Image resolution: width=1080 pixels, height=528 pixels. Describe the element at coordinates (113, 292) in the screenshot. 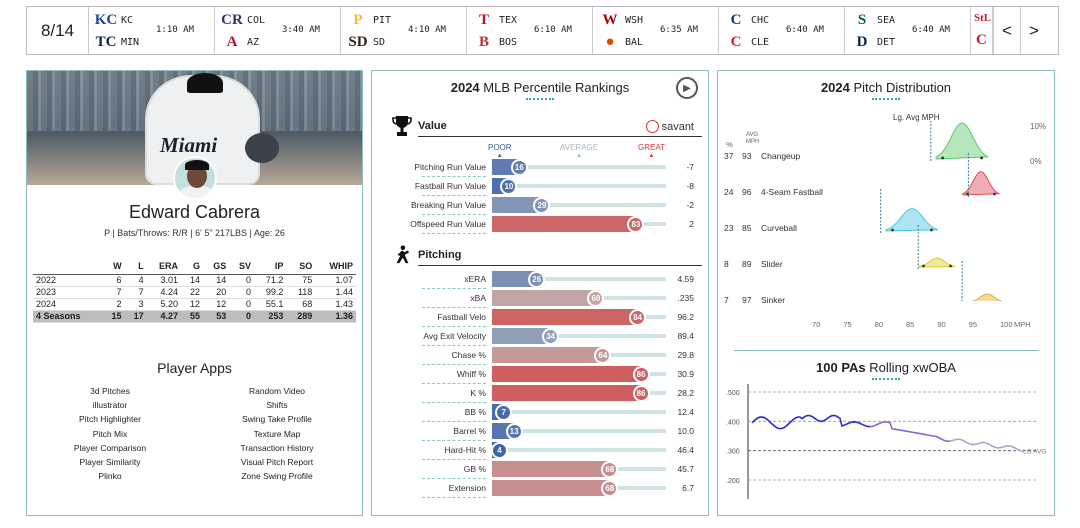

I see `stats-cell: 7` at that location.